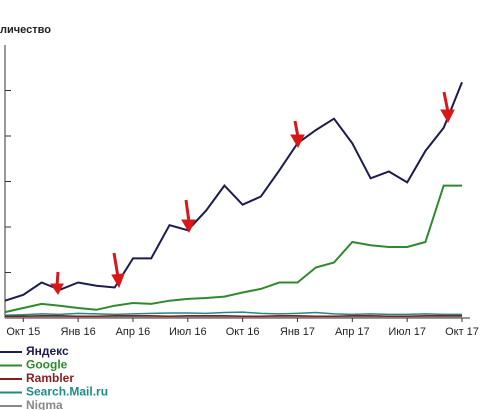  Describe the element at coordinates (78, 332) in the screenshot. I see `x-tick-label: Янв 16` at that location.